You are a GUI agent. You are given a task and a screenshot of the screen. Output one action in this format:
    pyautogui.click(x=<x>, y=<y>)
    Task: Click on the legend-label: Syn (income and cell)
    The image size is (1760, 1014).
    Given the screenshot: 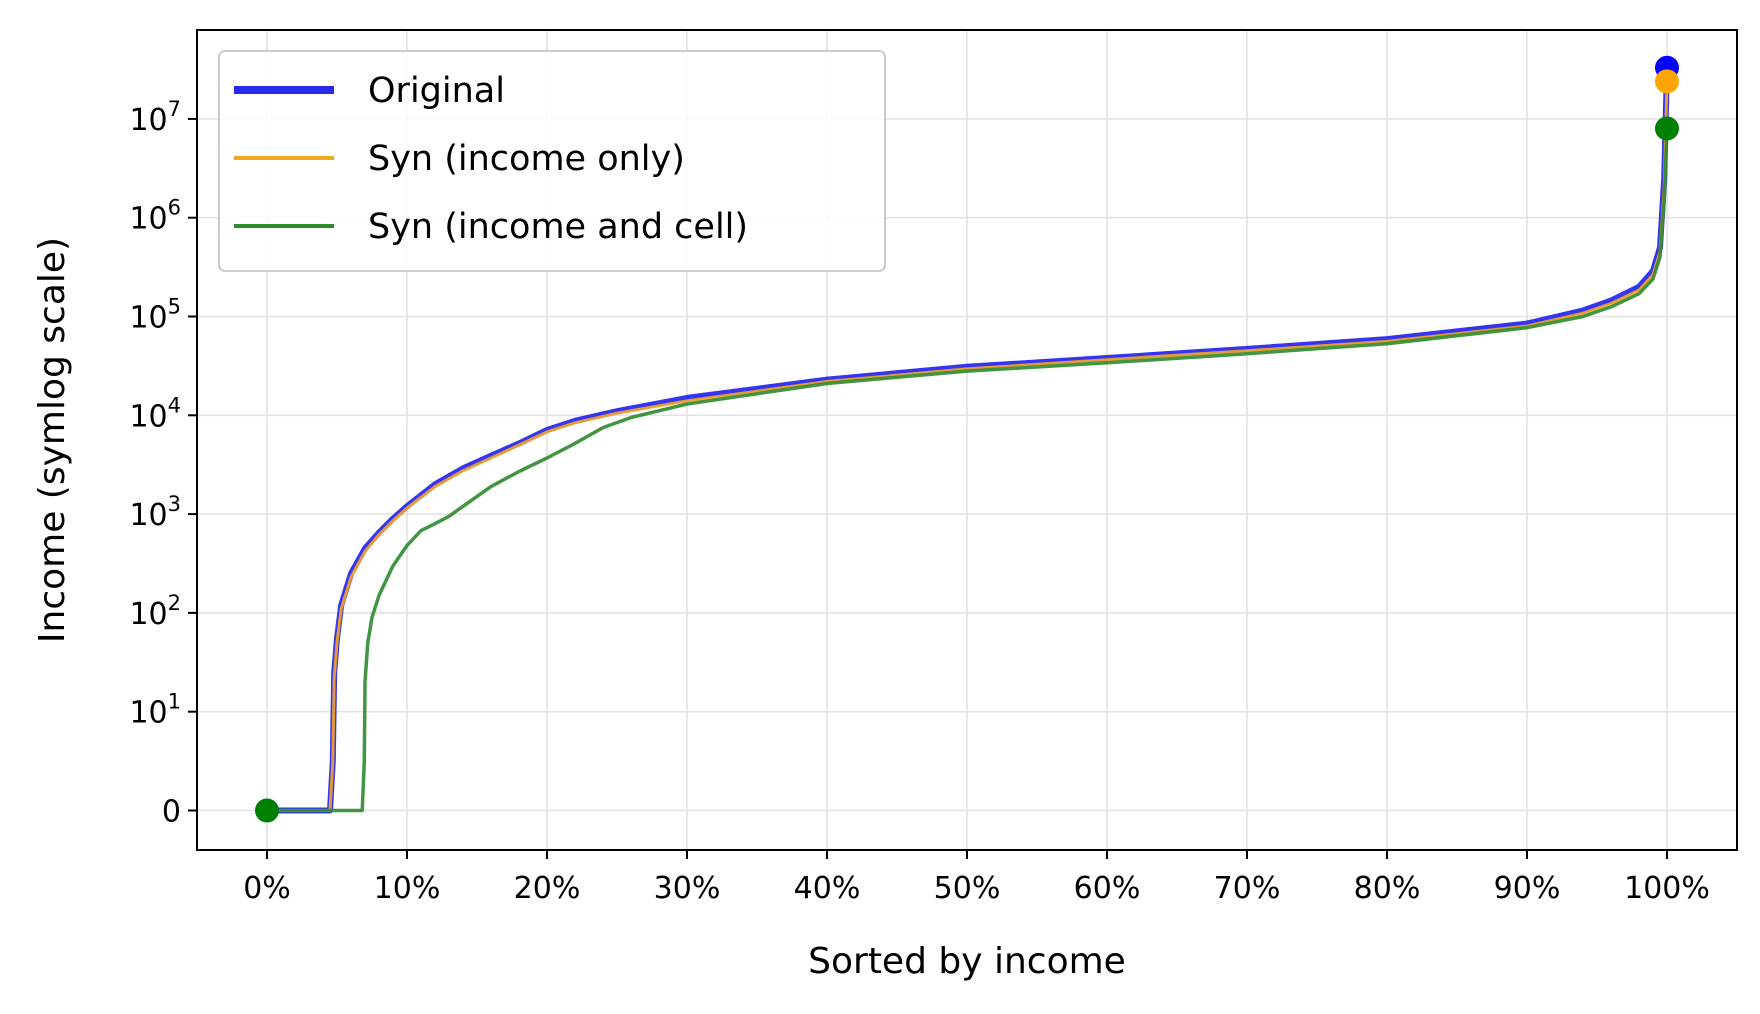 What is the action you would take?
    pyautogui.click(x=558, y=227)
    